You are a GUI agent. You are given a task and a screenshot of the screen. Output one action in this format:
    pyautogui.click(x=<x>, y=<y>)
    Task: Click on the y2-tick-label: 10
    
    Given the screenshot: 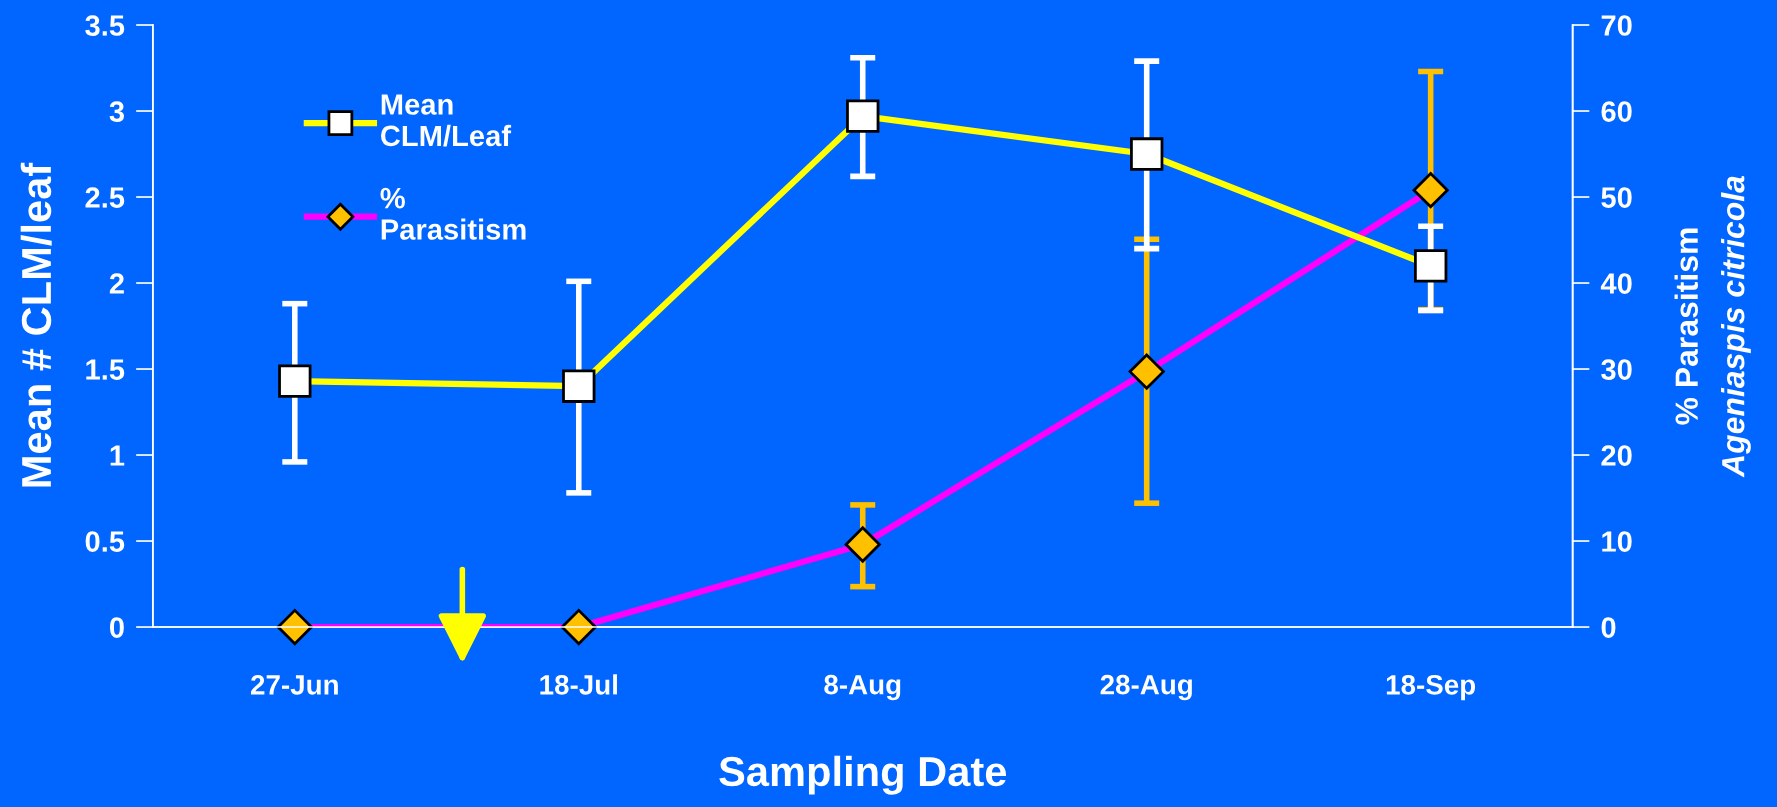 What is the action you would take?
    pyautogui.click(x=1617, y=541)
    